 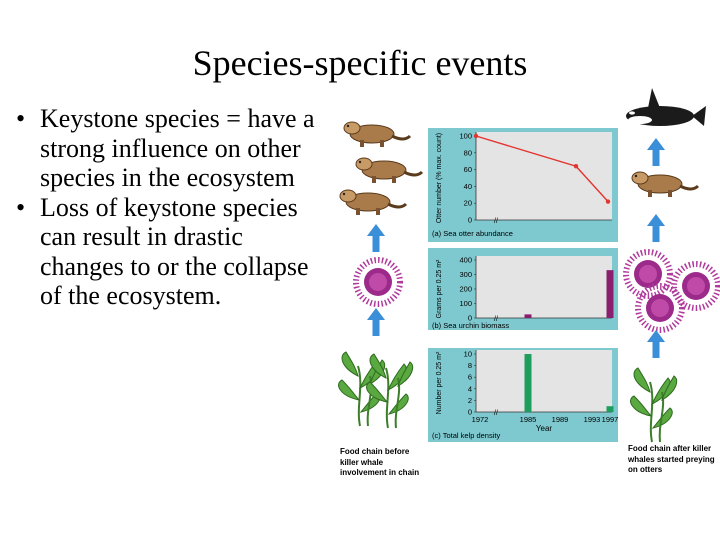 What do you see at coordinates (468, 203) in the screenshot?
I see `y-tick-label: 20` at bounding box center [468, 203].